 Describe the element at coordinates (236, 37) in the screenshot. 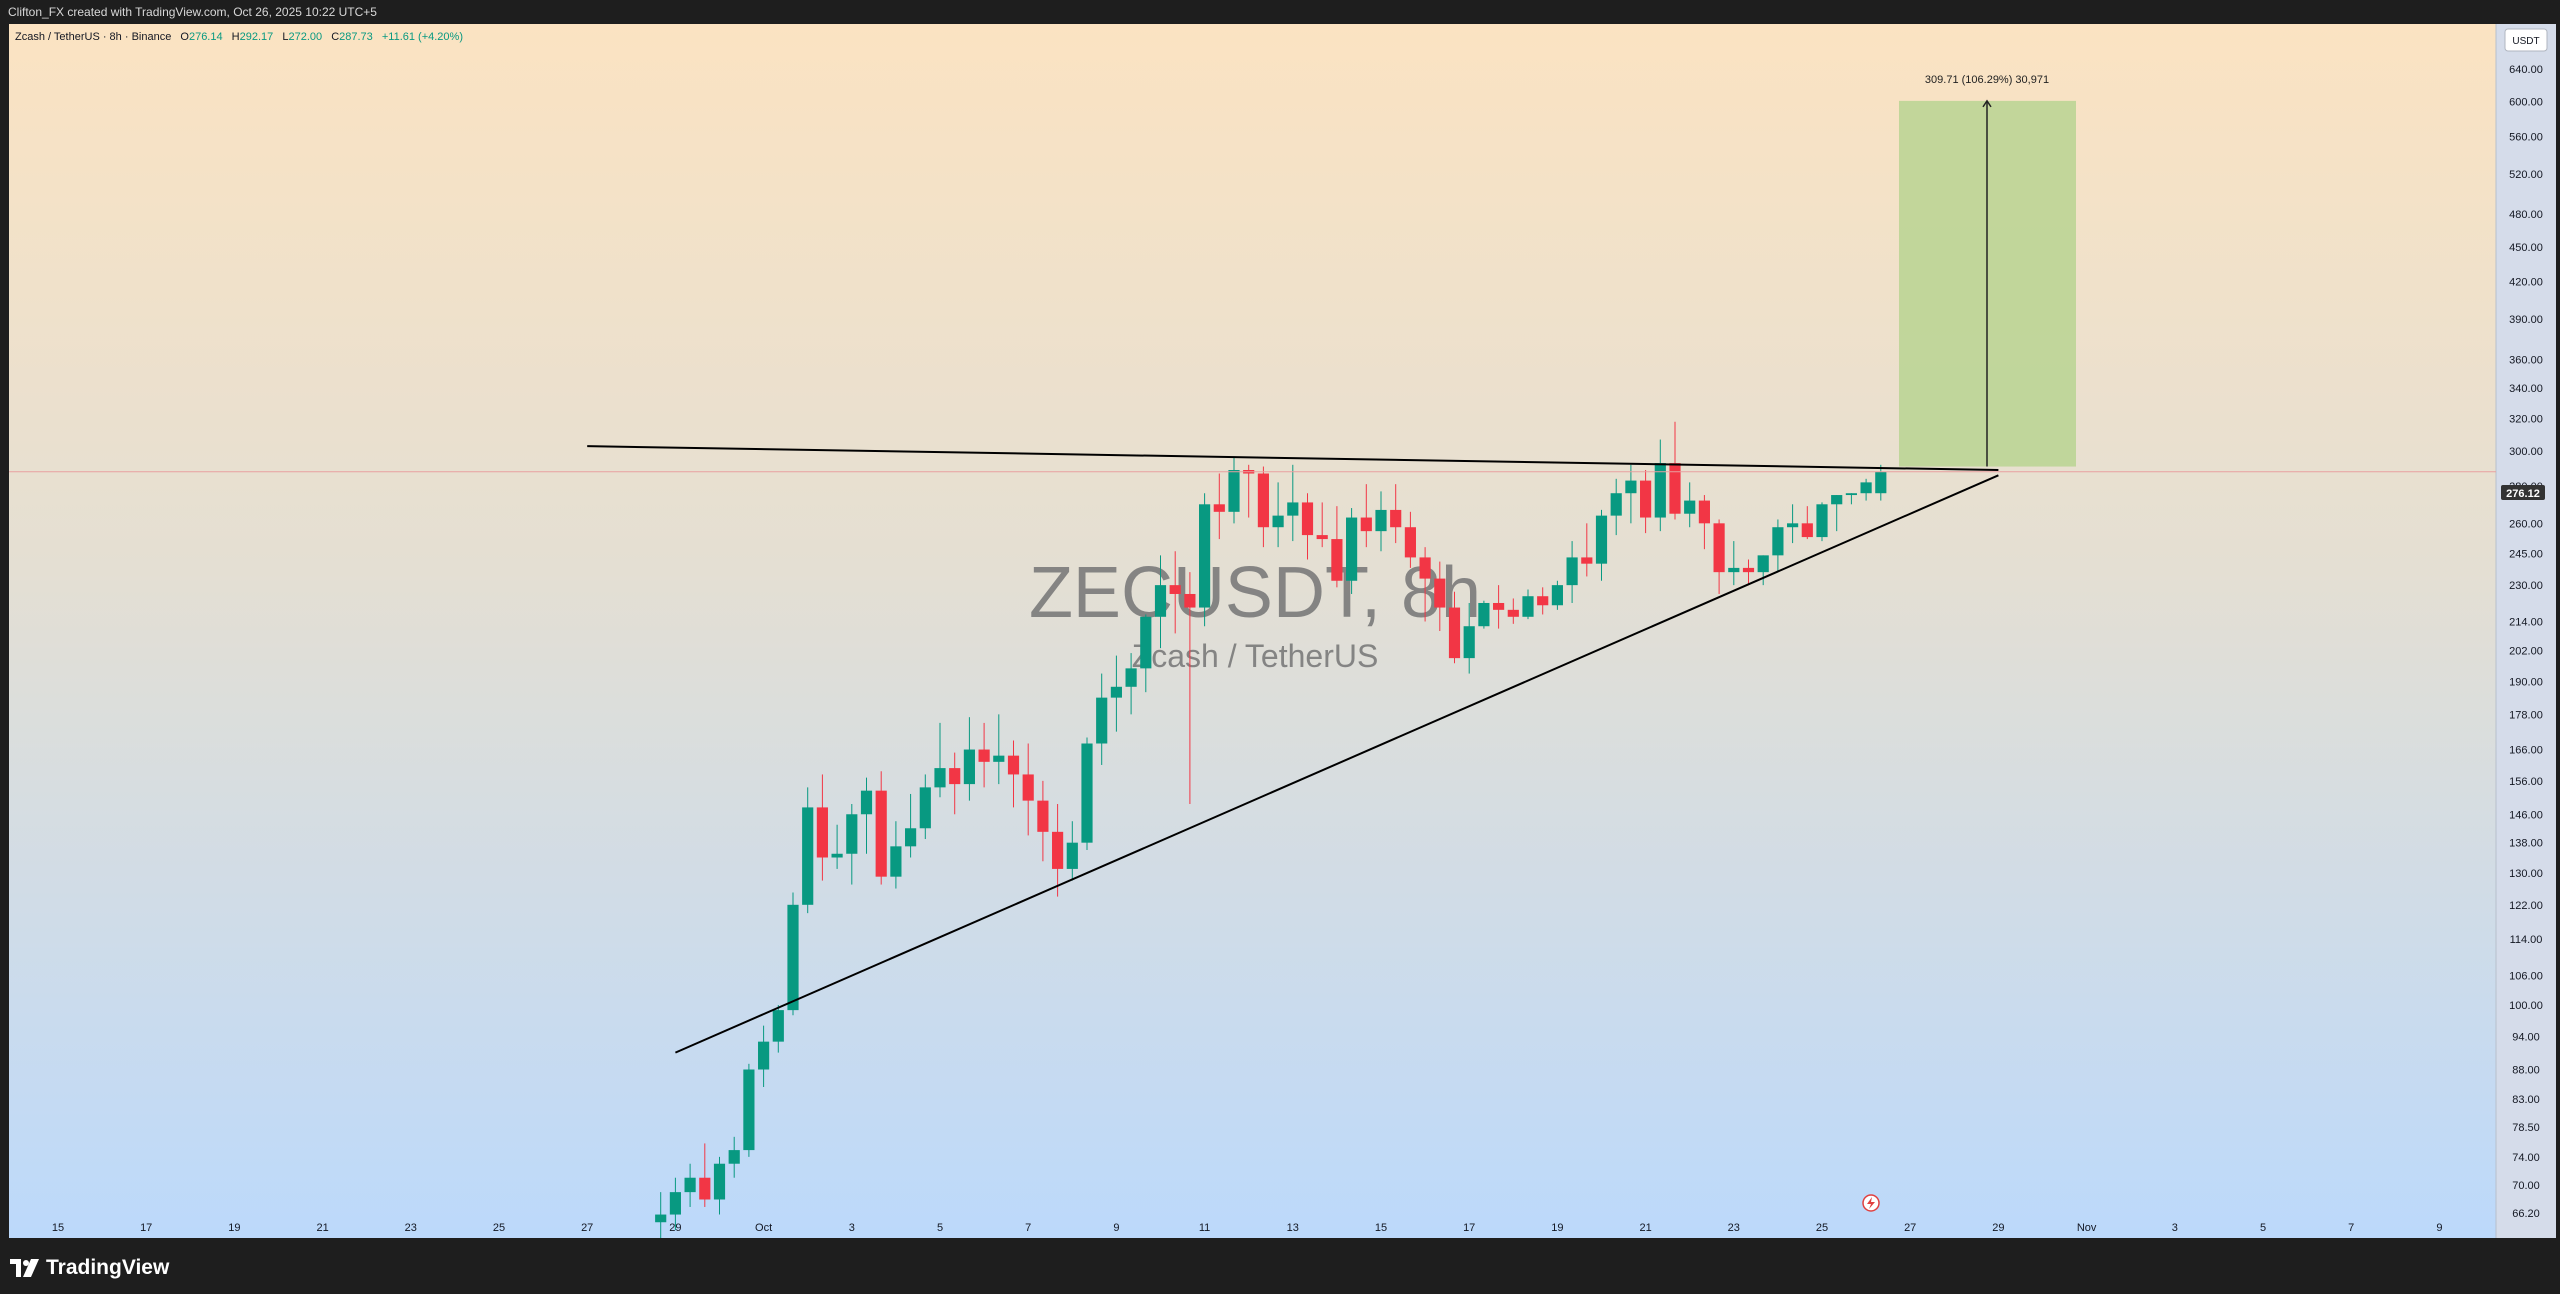

I see `legend-high-label: H` at that location.